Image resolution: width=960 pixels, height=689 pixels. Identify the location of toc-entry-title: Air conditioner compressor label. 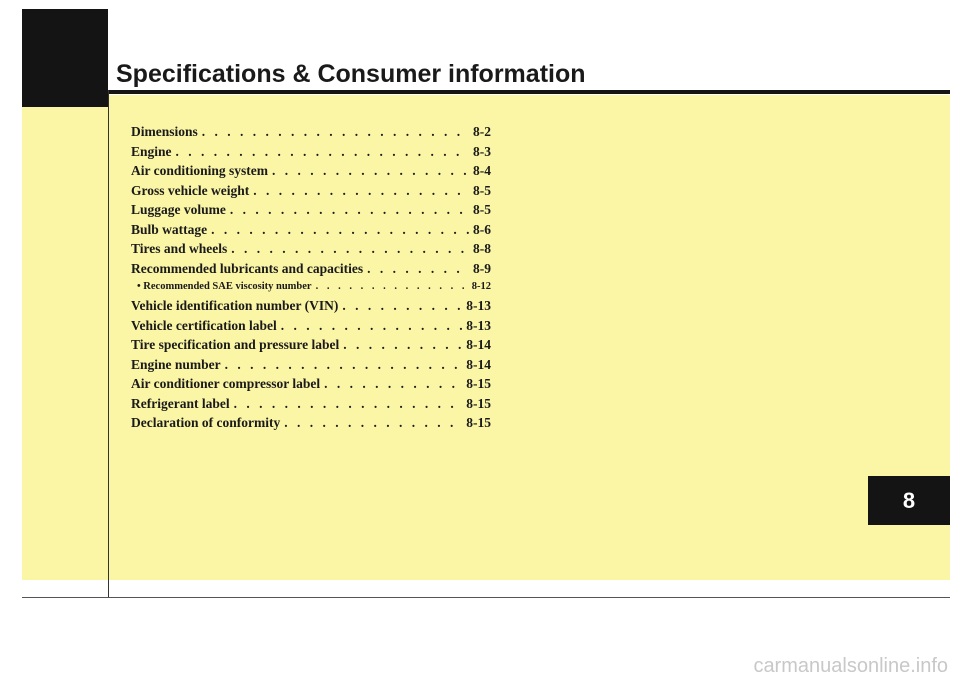
(226, 383).